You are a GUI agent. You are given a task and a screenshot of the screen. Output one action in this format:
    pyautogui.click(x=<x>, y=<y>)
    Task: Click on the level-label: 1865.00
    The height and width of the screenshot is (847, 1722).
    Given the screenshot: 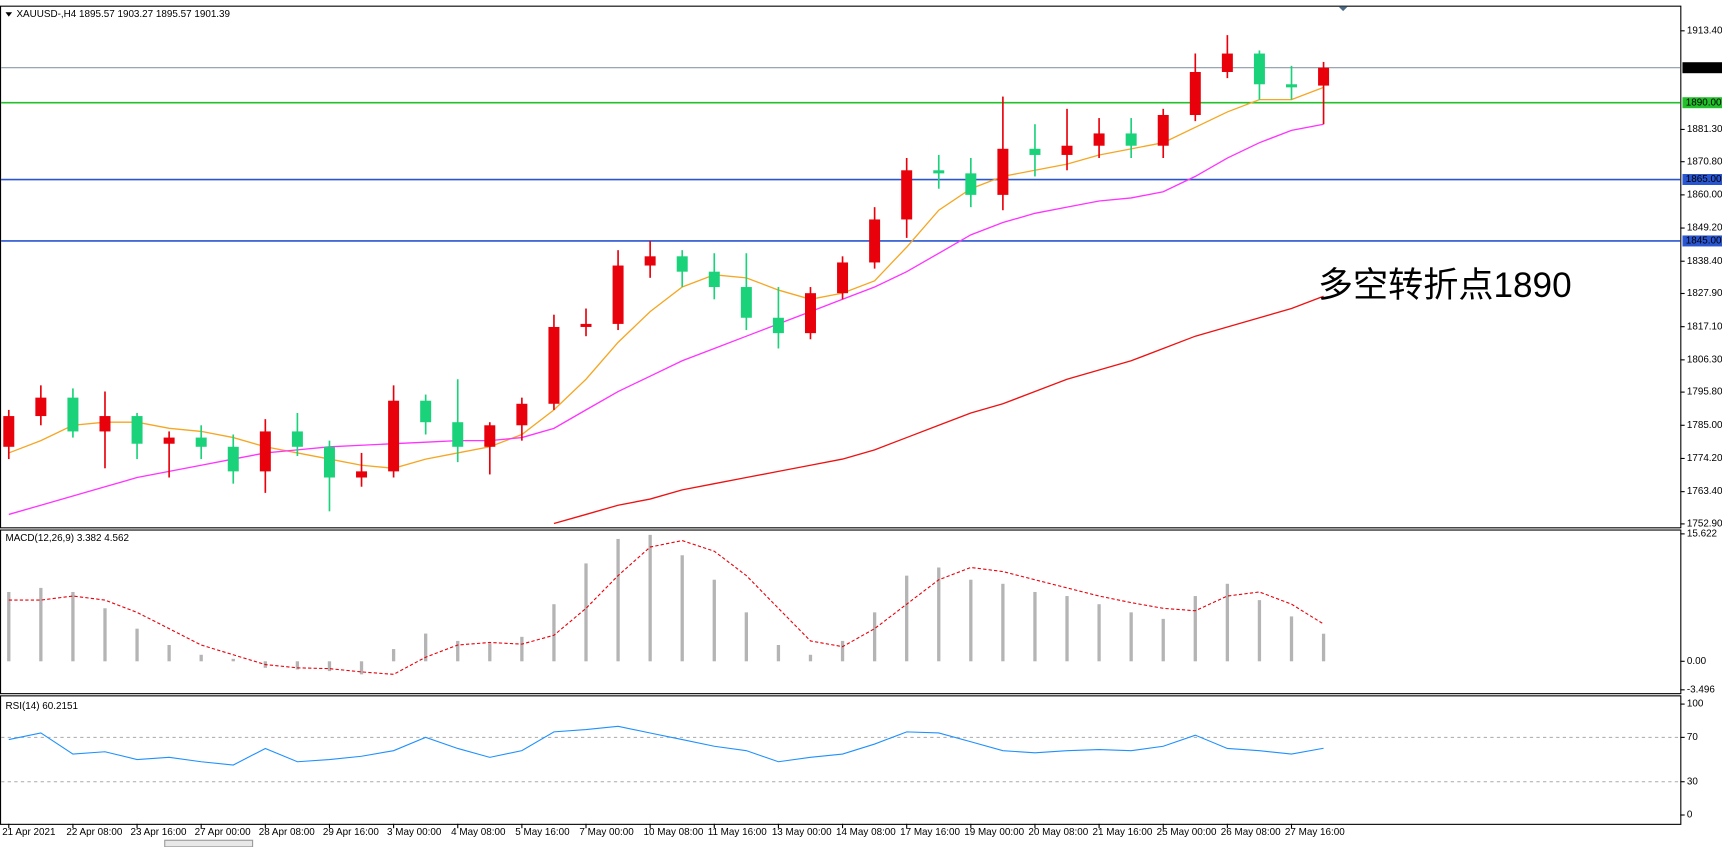 What is the action you would take?
    pyautogui.click(x=1704, y=179)
    